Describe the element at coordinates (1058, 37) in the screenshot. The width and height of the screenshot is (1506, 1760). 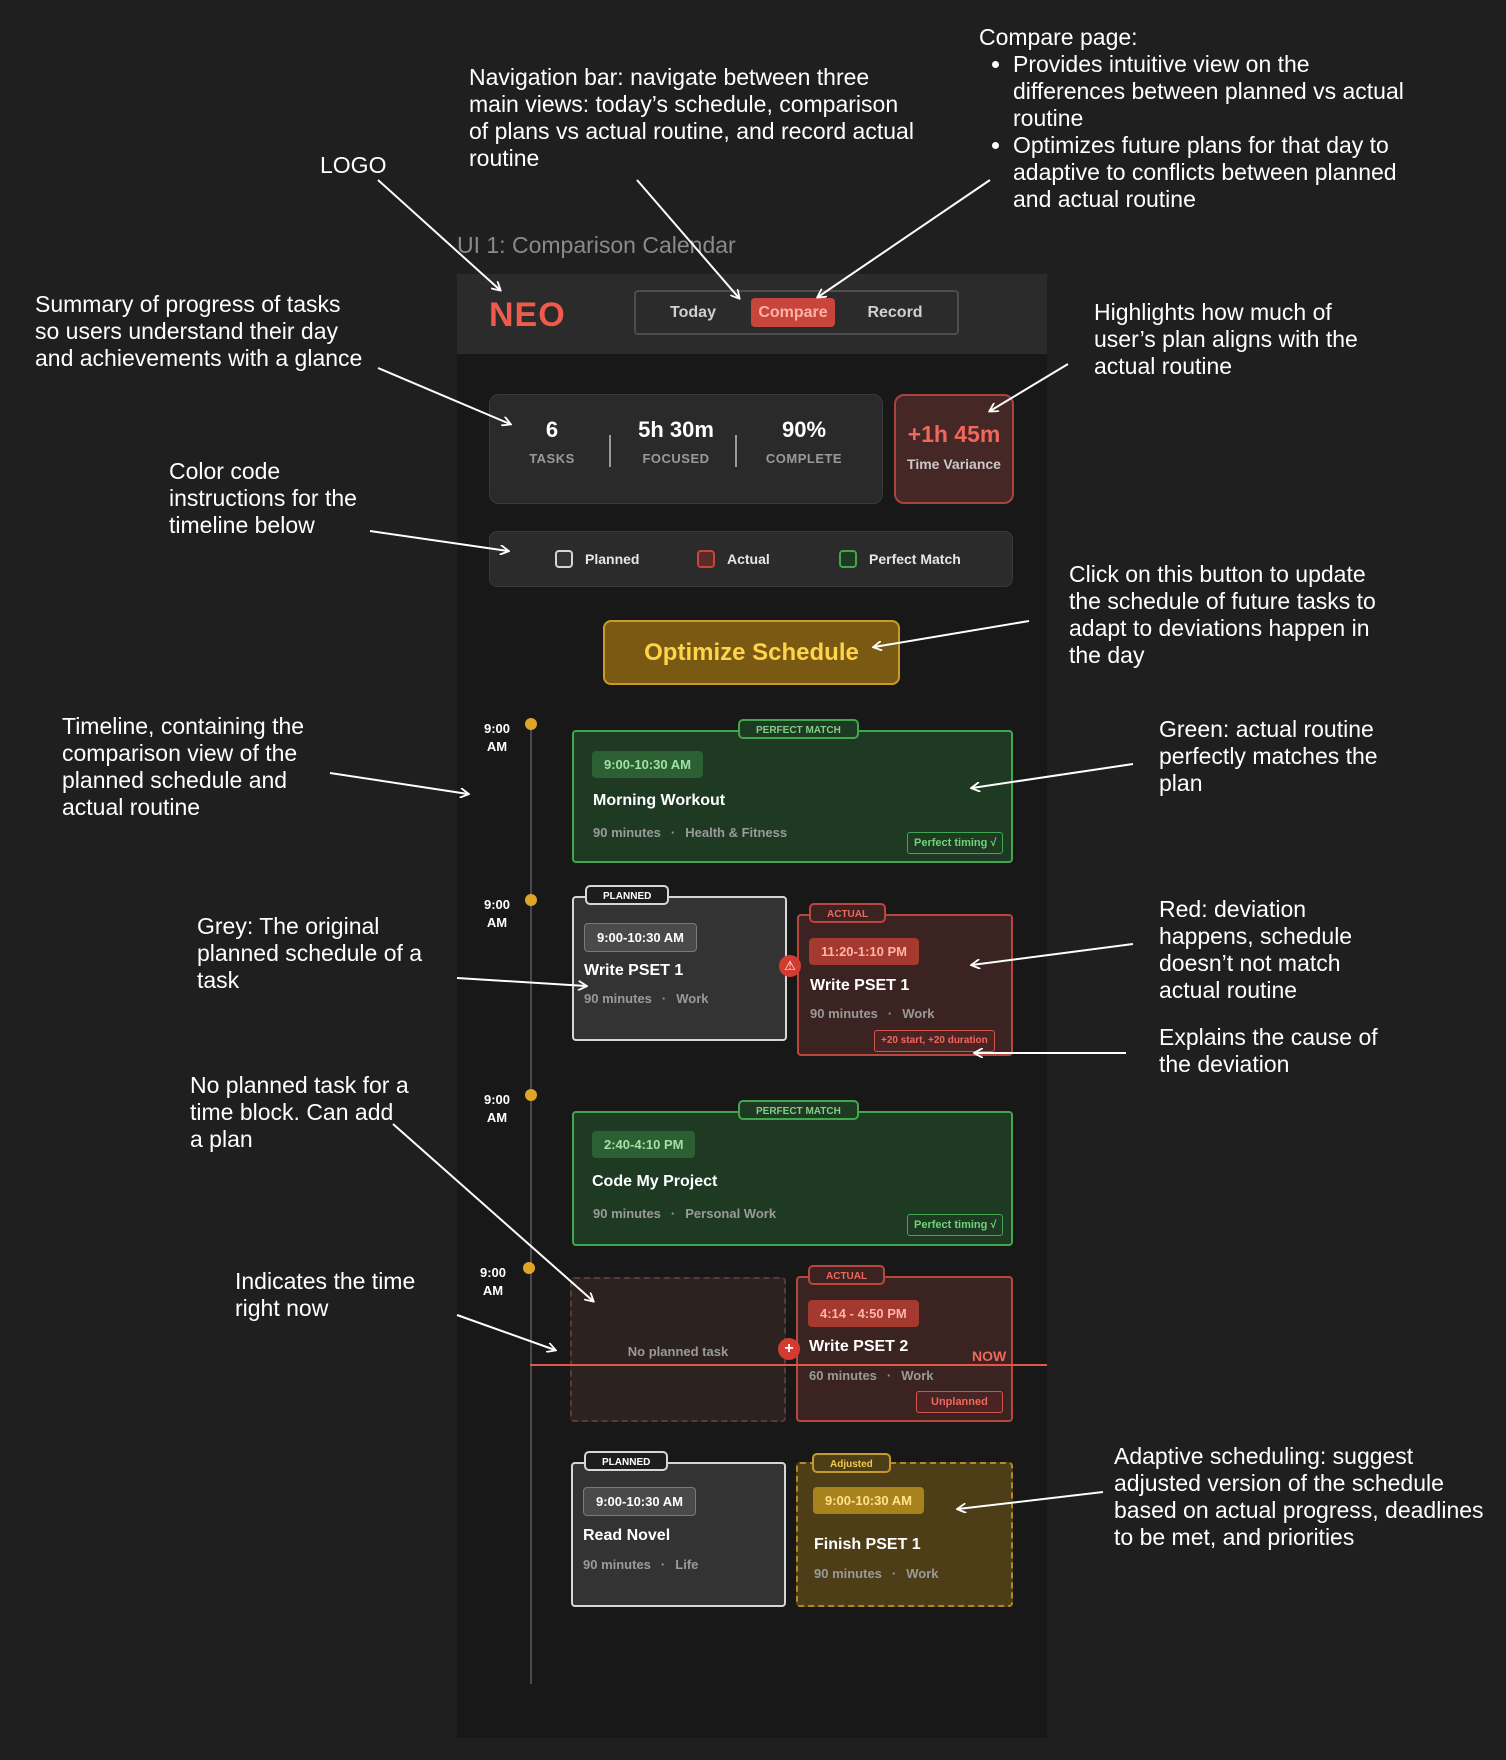
I see `annotation-compare-title: Compare page:` at that location.